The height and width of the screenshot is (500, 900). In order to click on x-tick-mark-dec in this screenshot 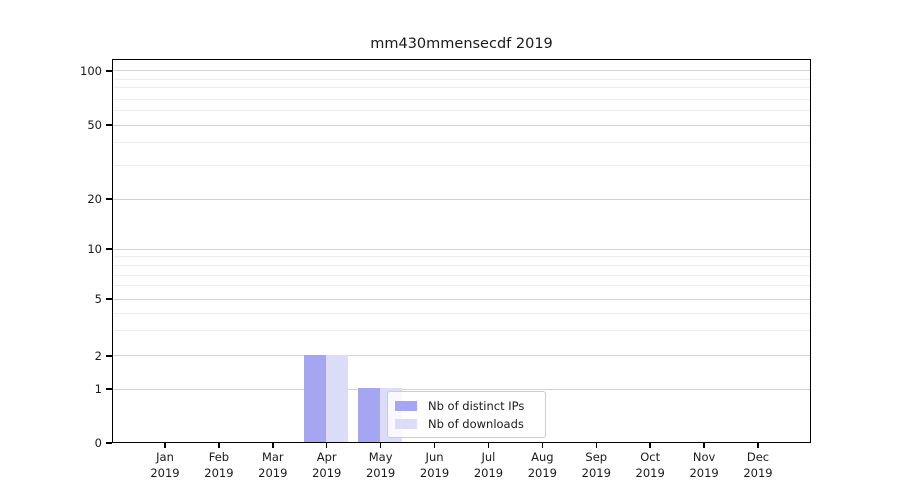, I will do `click(758, 445)`.